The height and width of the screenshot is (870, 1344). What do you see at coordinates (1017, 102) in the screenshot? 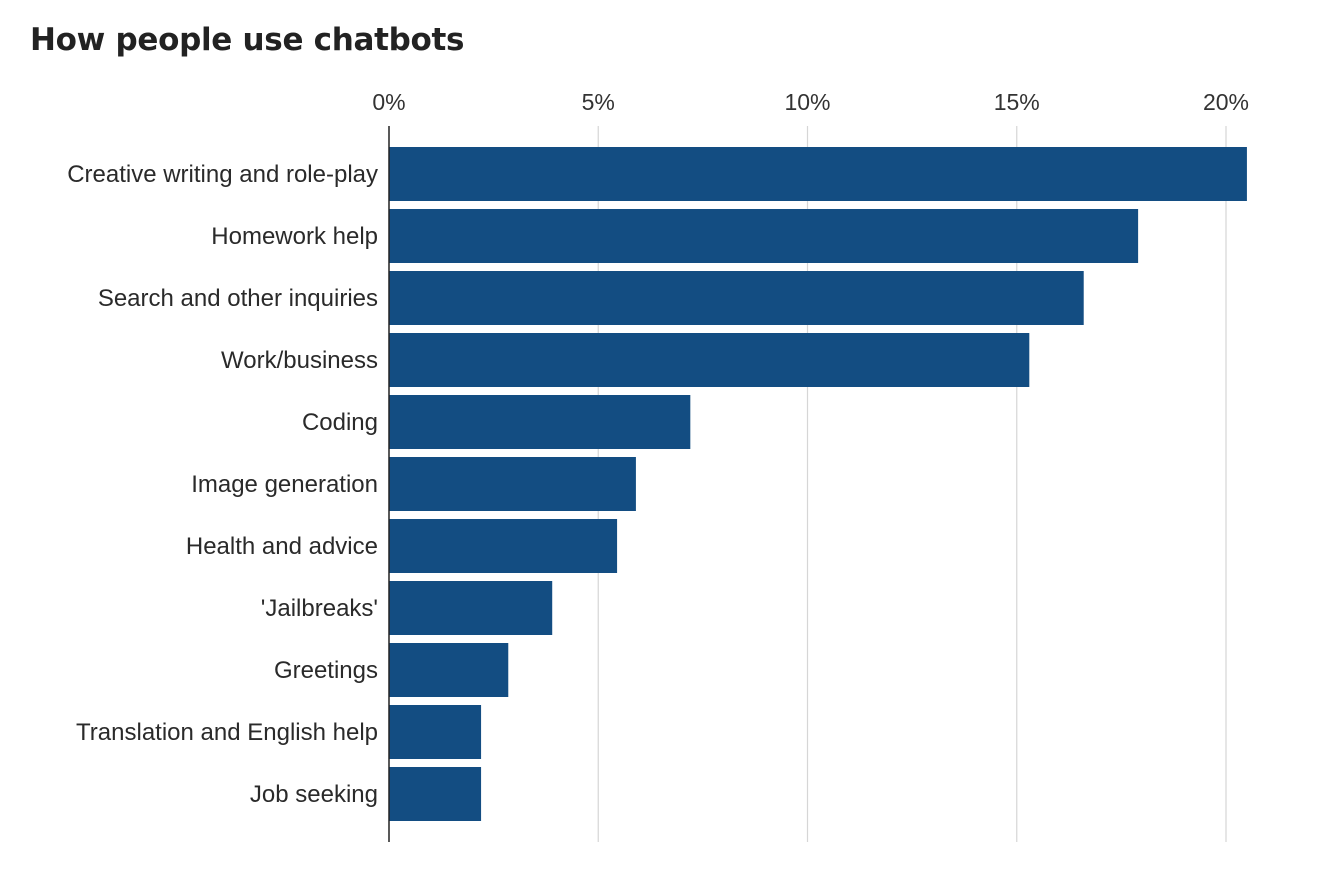
I see `x-tick-label: 15%` at bounding box center [1017, 102].